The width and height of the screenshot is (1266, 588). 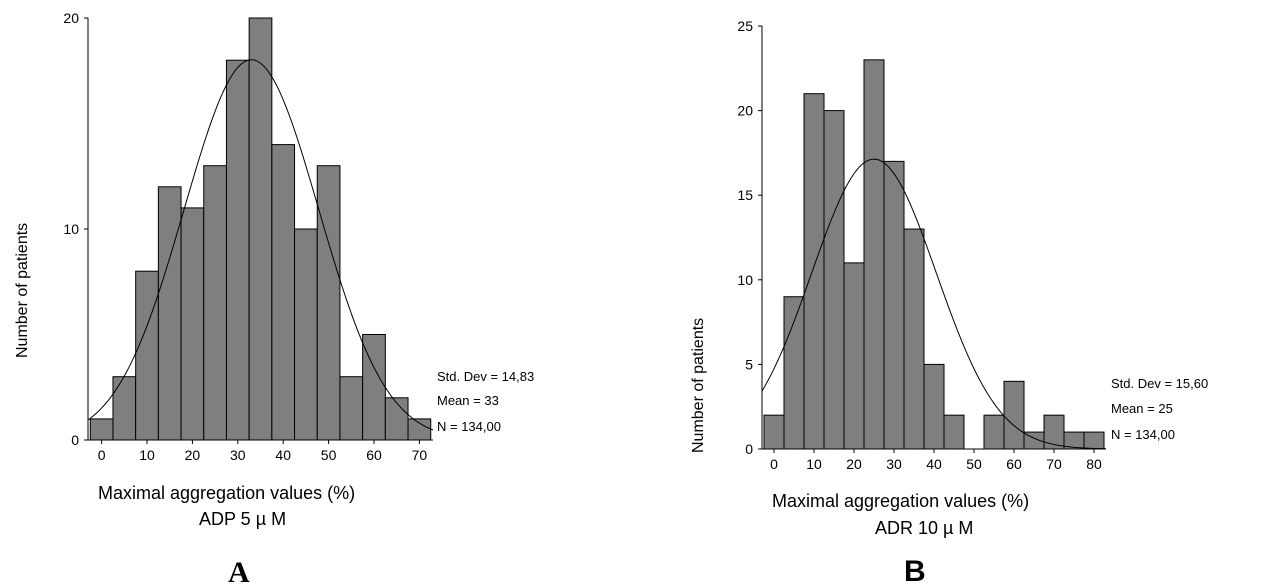 I want to click on panel-b-x-tick-label: 50, so click(x=974, y=464).